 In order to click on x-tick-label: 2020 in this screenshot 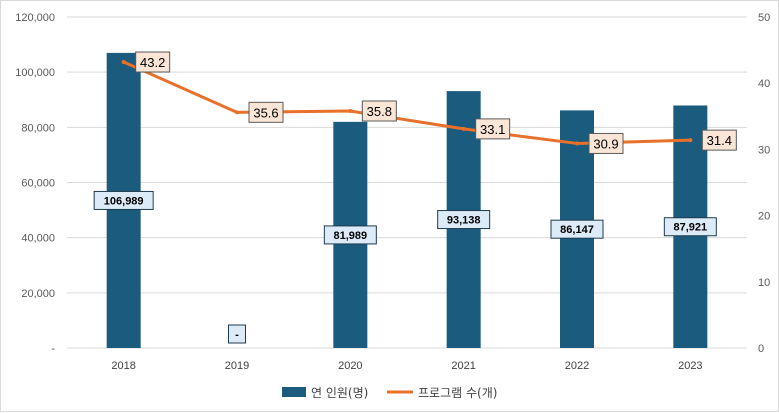, I will do `click(350, 366)`.